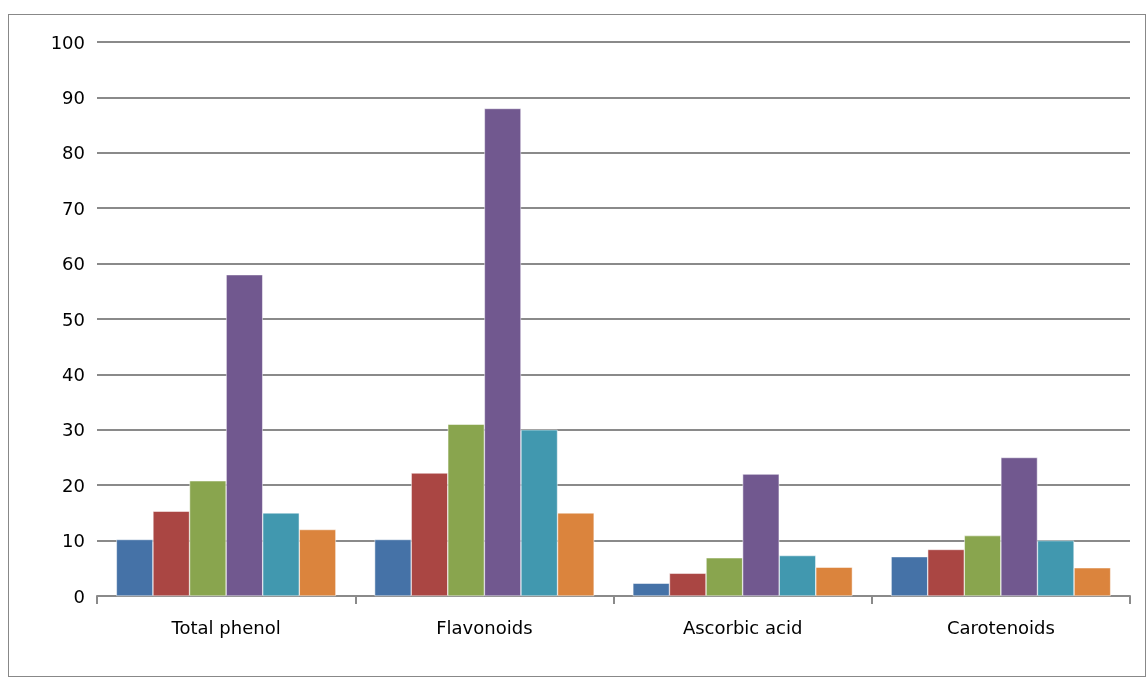 Image resolution: width=1148 pixels, height=679 pixels. I want to click on y-tick-label: 10, so click(73, 541).